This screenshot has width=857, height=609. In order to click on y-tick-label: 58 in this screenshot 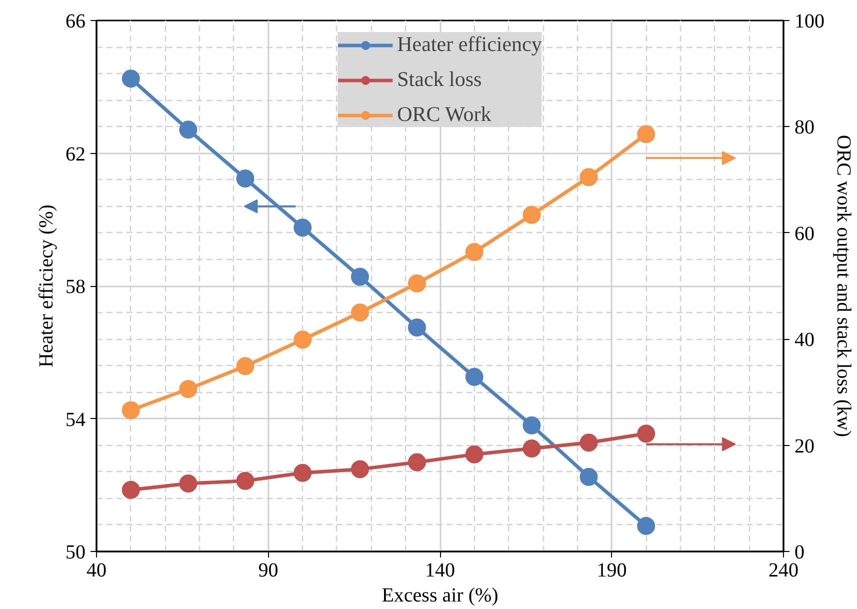, I will do `click(76, 287)`.